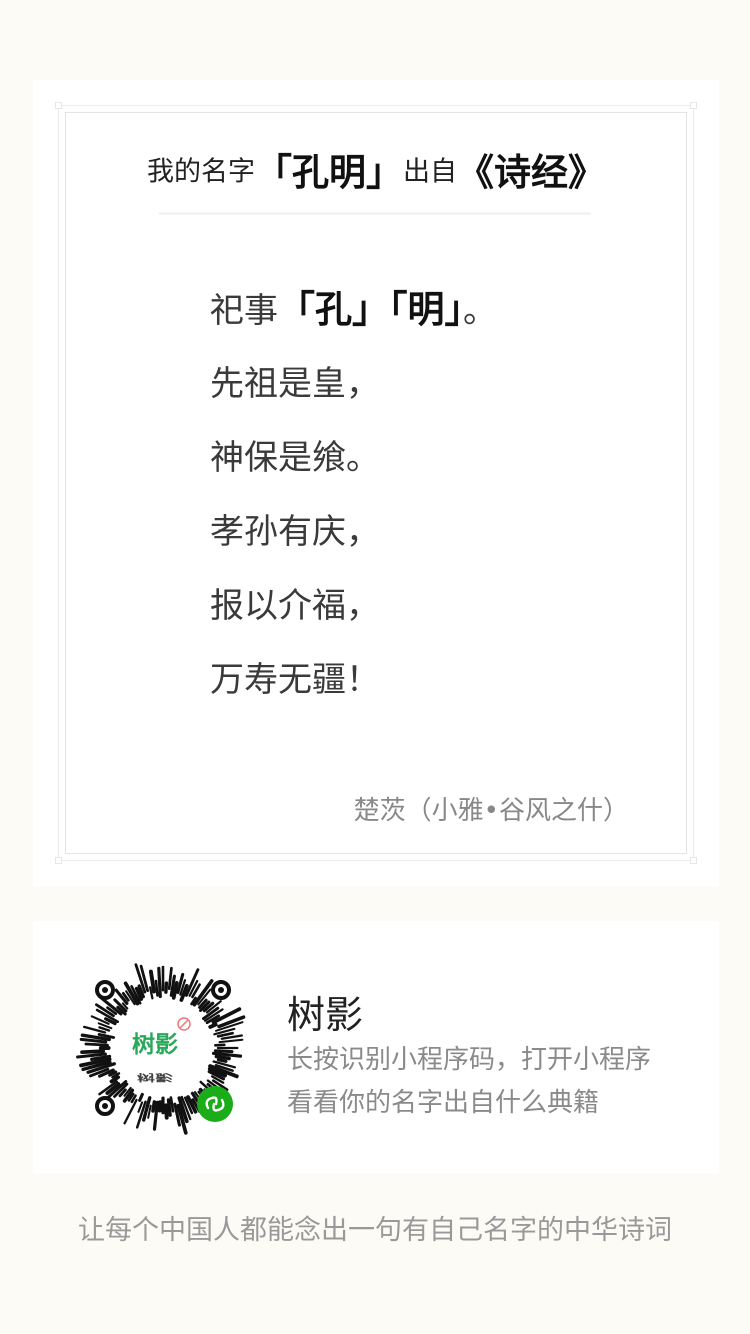  Describe the element at coordinates (295, 384) in the screenshot. I see `poem-line: 先祖是皇，` at that location.